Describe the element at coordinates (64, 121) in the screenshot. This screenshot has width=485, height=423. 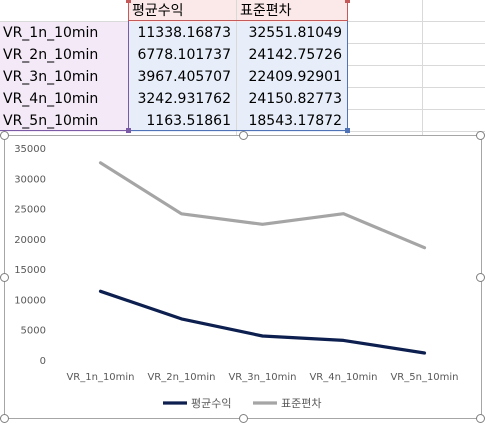
I see `row-label-cell: VR_5n_10min` at that location.